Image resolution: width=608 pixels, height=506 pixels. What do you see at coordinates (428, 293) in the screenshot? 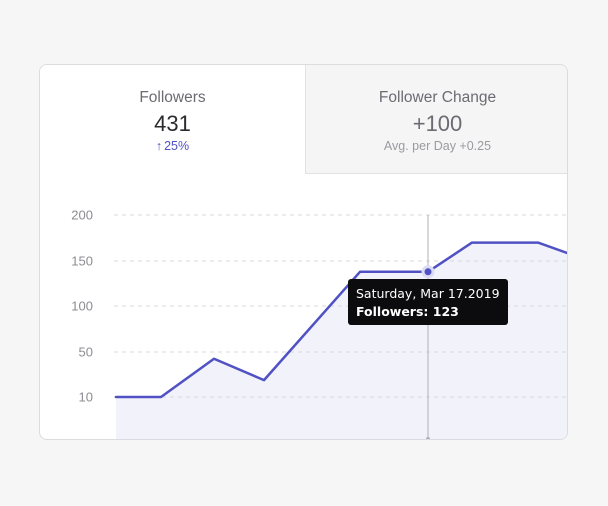
I see `tooltip-date: Saturday, Mar 17.2019` at bounding box center [428, 293].